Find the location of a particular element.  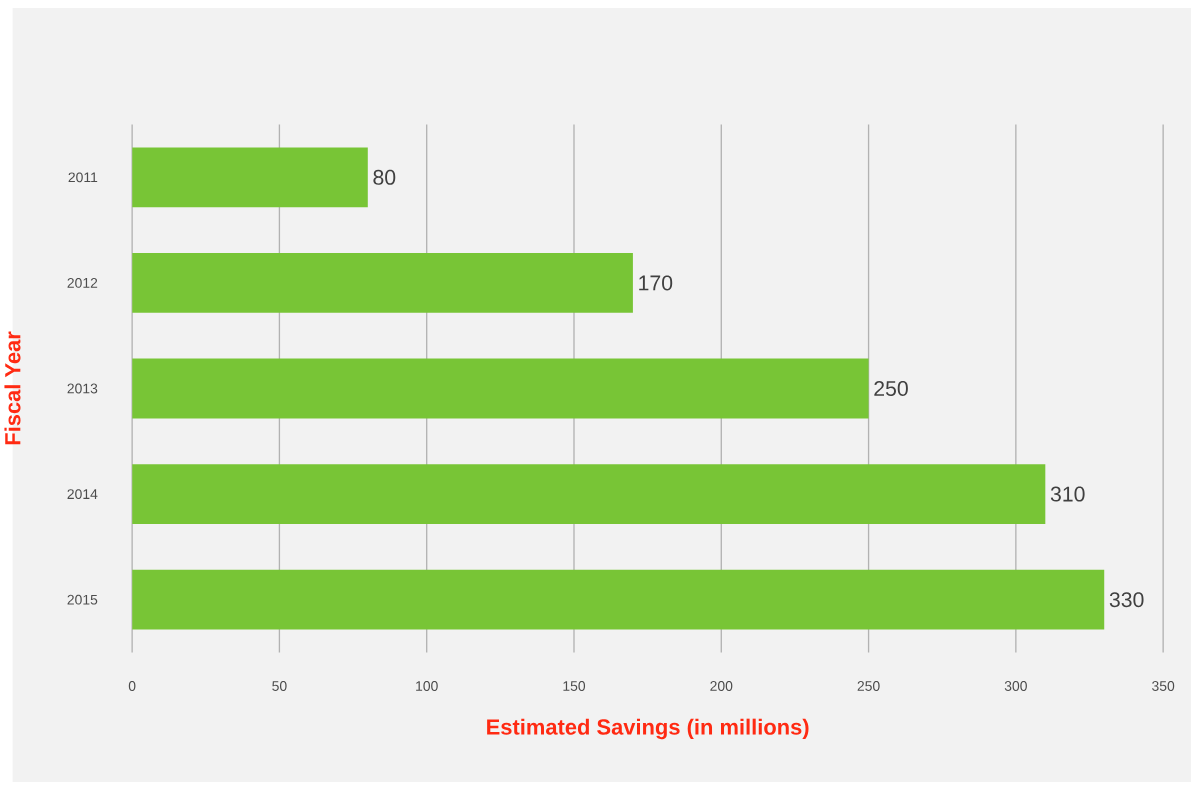

y-tick-label: 2014 is located at coordinates (82, 494).